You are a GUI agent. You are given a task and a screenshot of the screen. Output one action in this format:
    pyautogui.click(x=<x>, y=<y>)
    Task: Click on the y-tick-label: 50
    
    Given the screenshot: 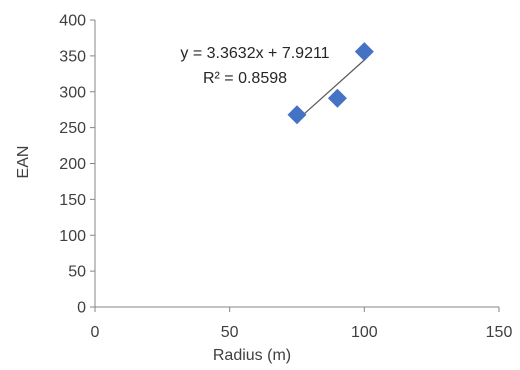 What is the action you would take?
    pyautogui.click(x=77, y=272)
    